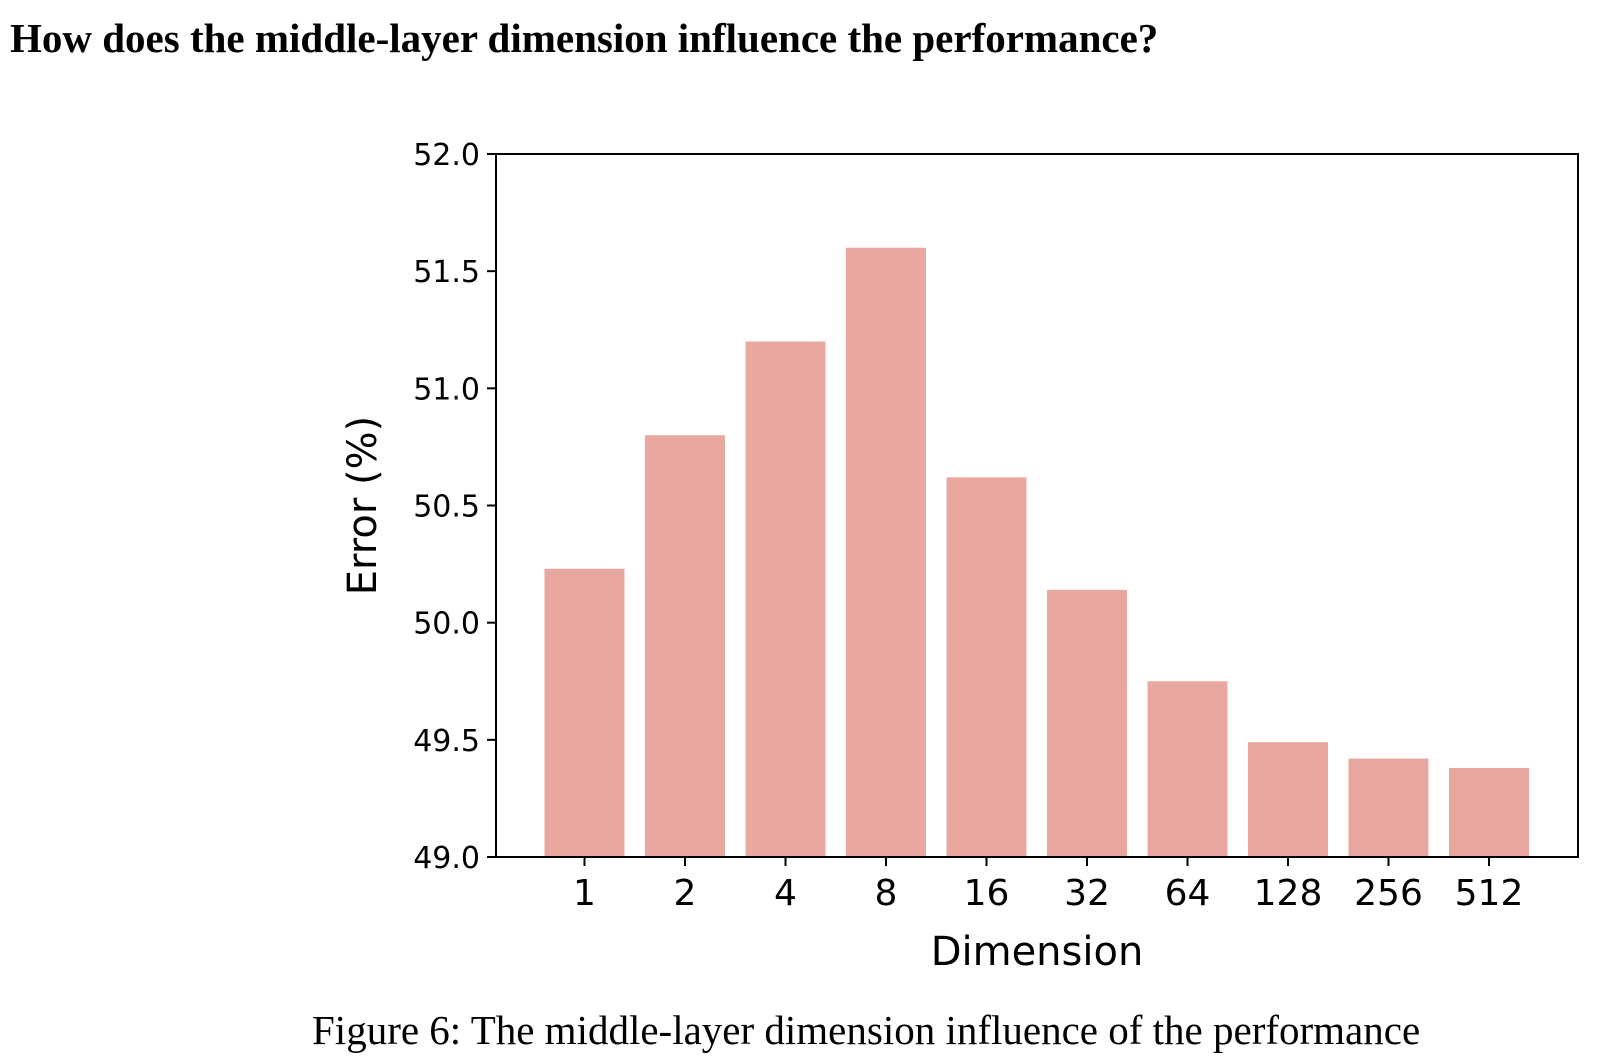 The image size is (1620, 1062). What do you see at coordinates (1288, 893) in the screenshot?
I see `x-tick-label: 128` at bounding box center [1288, 893].